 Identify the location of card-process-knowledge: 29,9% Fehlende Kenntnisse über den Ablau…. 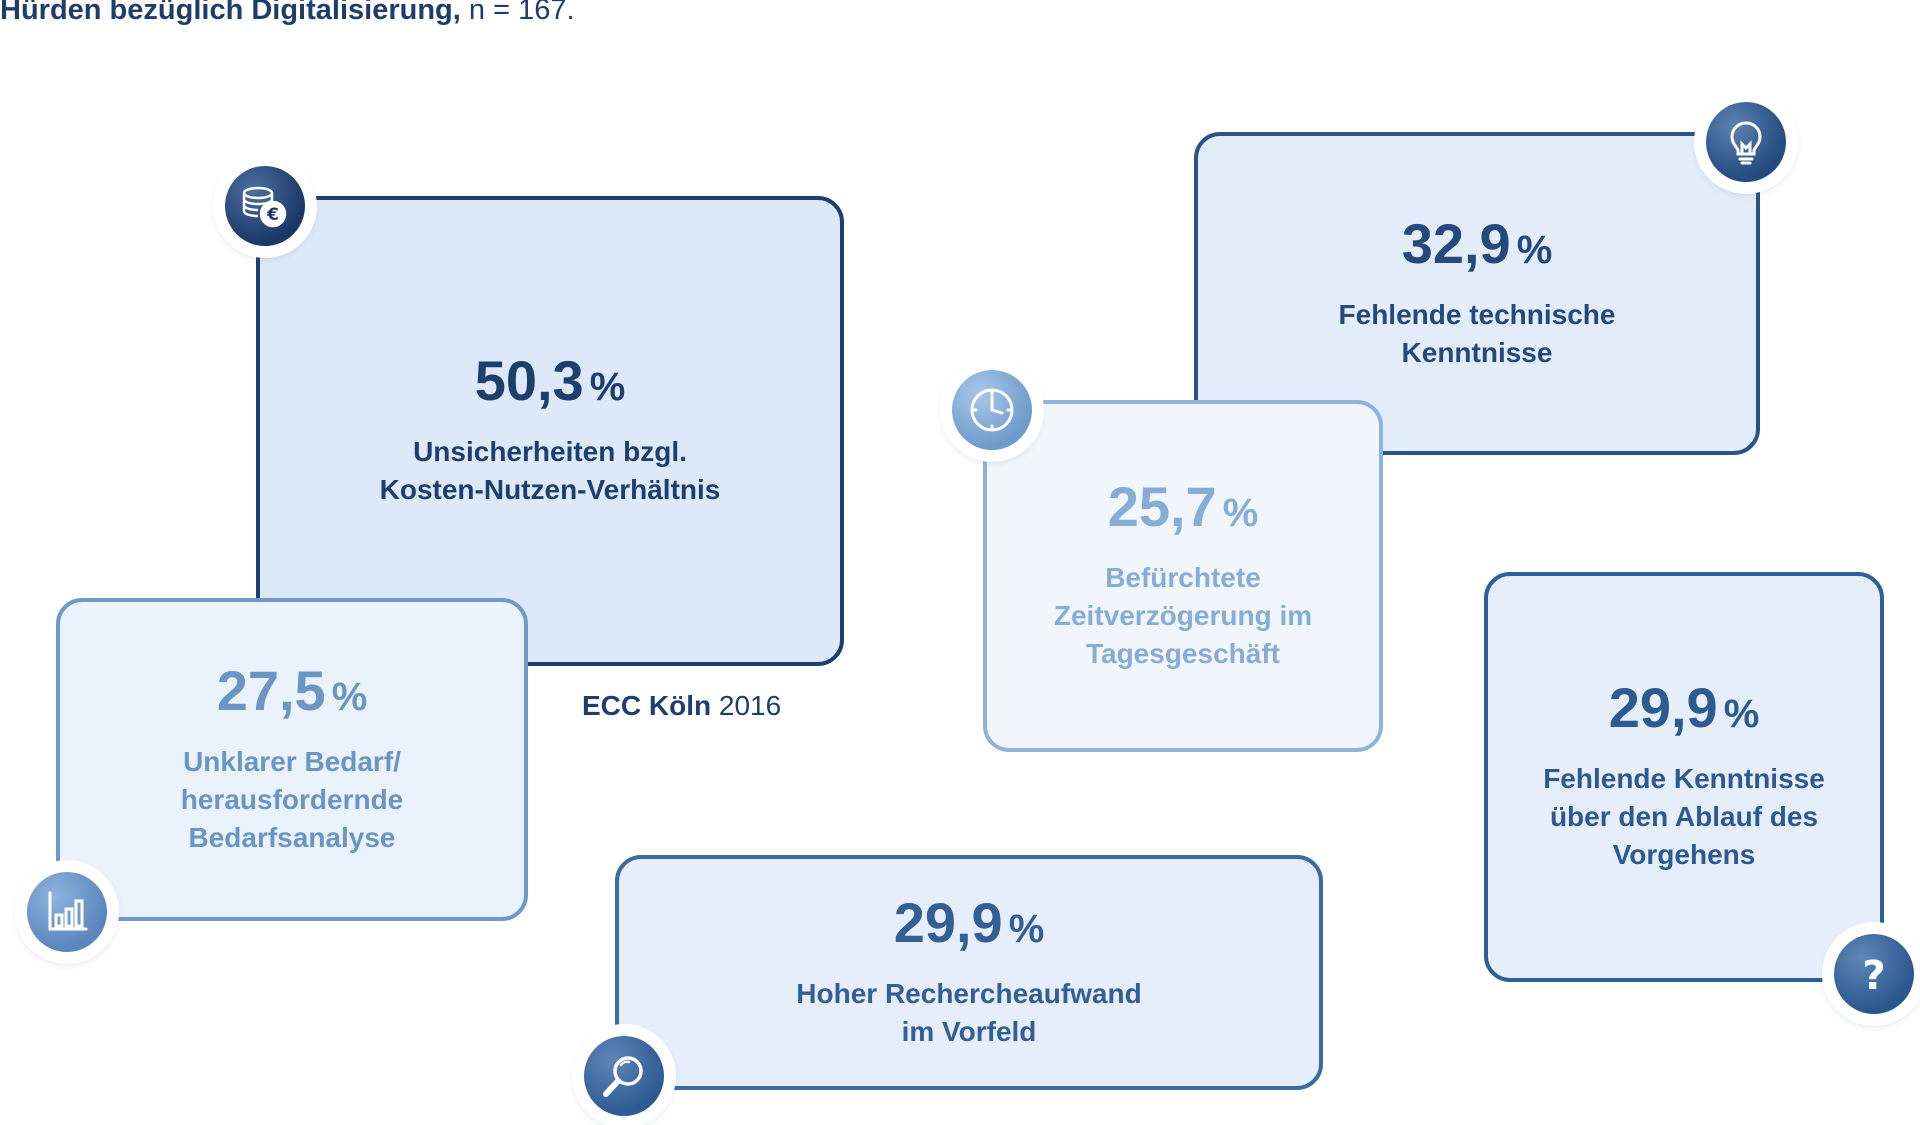
(1684, 777).